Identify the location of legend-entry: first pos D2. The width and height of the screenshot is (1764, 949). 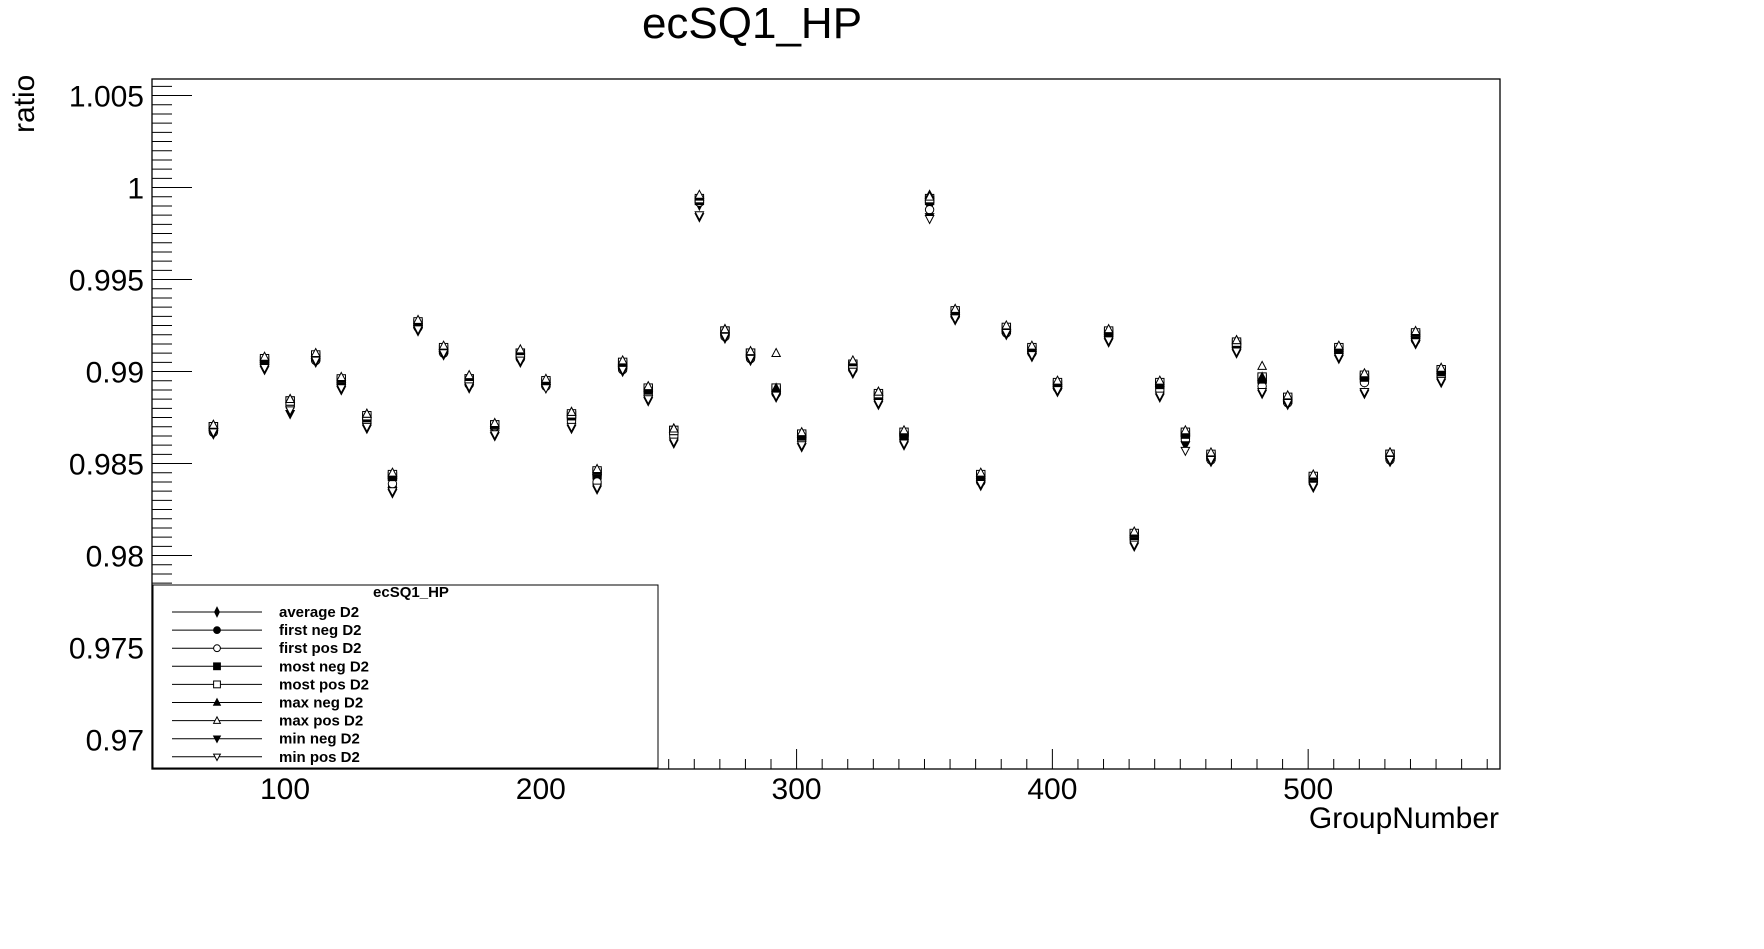
(267, 648).